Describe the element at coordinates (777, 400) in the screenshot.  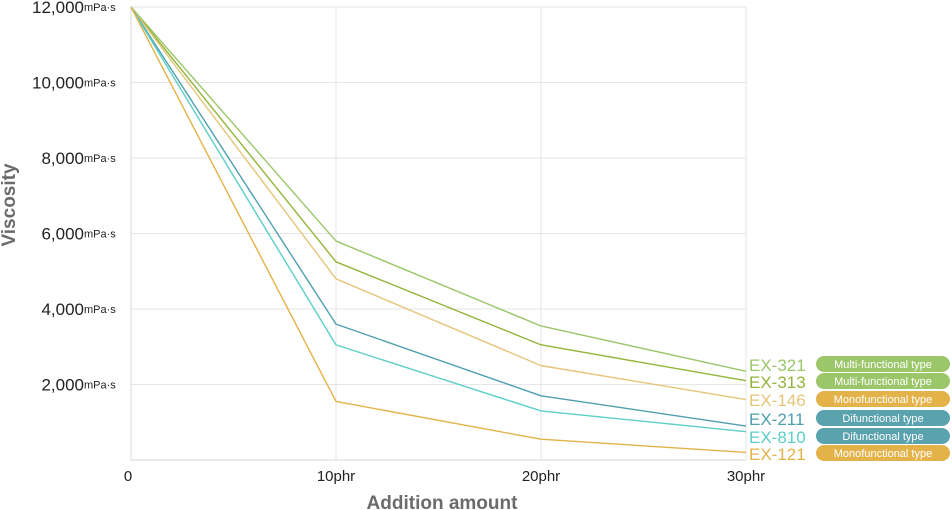
I see `series-label: EX-146` at that location.